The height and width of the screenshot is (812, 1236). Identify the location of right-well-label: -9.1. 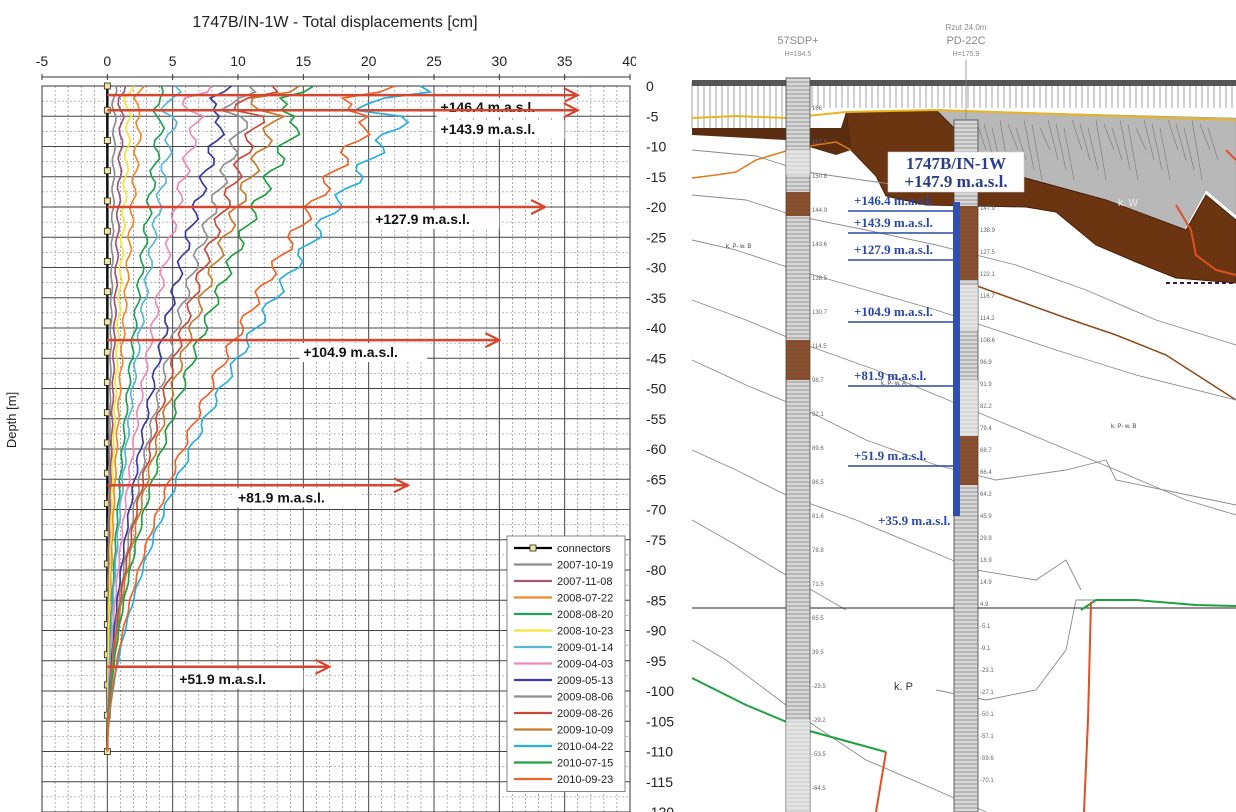
(985, 649).